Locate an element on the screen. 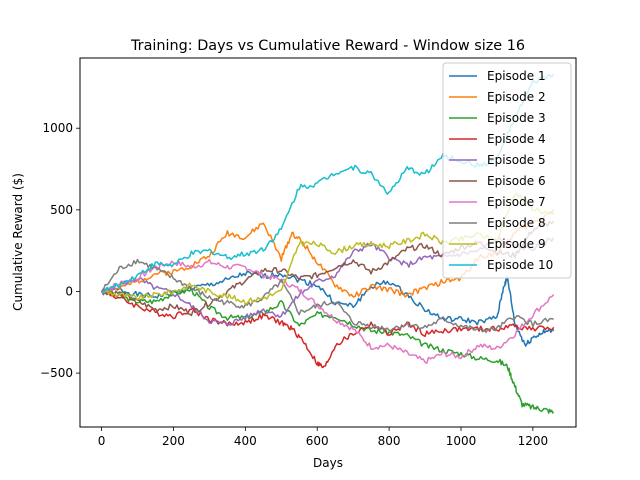 This screenshot has width=640, height=480. legend-label: Episode 1 is located at coordinates (516, 76).